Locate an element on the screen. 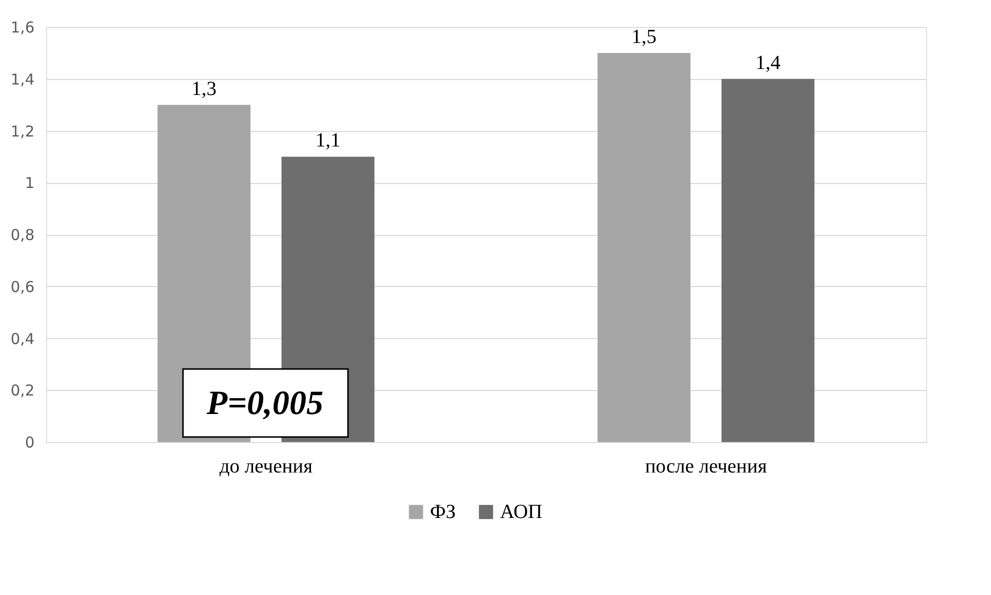 The height and width of the screenshot is (595, 991). legend-label: ФЗ is located at coordinates (443, 512).